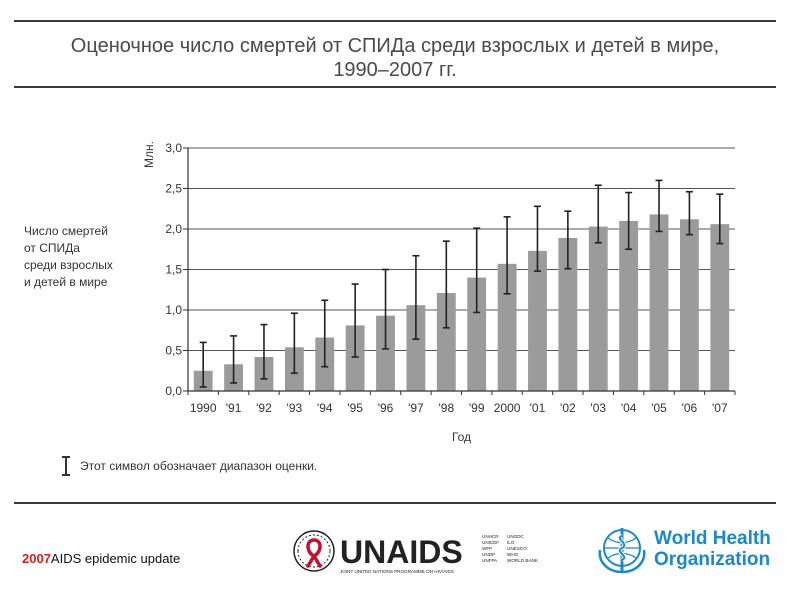  I want to click on cosponsor-name: UNFPA, so click(490, 560).